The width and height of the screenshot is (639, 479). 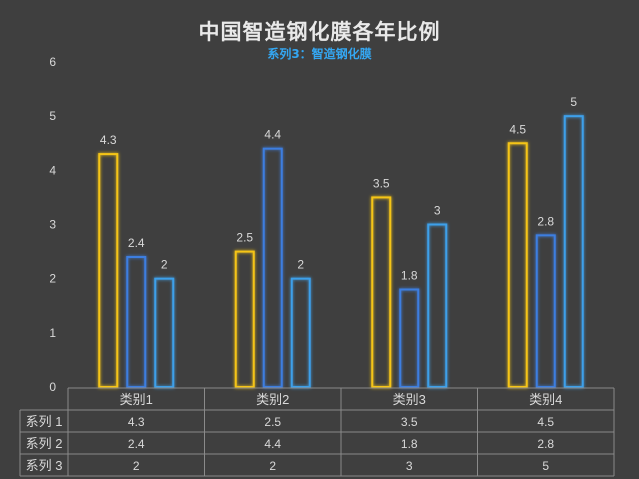 I want to click on bar-value-label: 4.4, so click(x=272, y=135).